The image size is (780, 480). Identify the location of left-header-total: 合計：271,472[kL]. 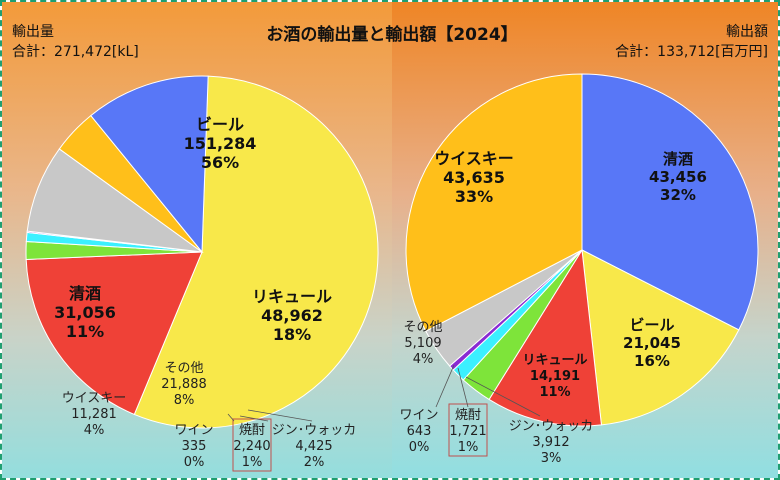
(75, 52).